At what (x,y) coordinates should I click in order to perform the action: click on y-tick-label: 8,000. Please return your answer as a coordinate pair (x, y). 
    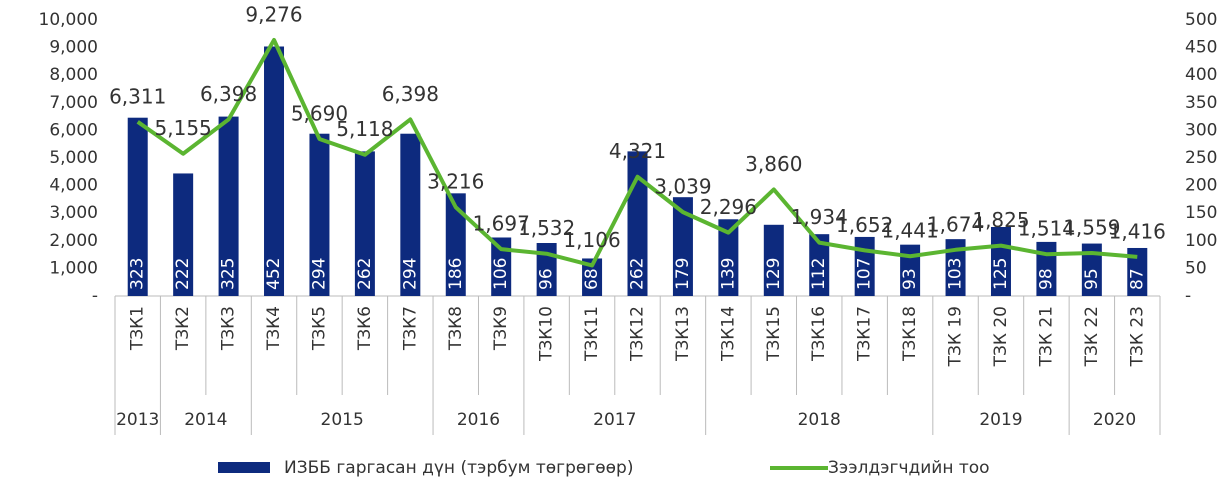
    Looking at the image, I should click on (73, 75).